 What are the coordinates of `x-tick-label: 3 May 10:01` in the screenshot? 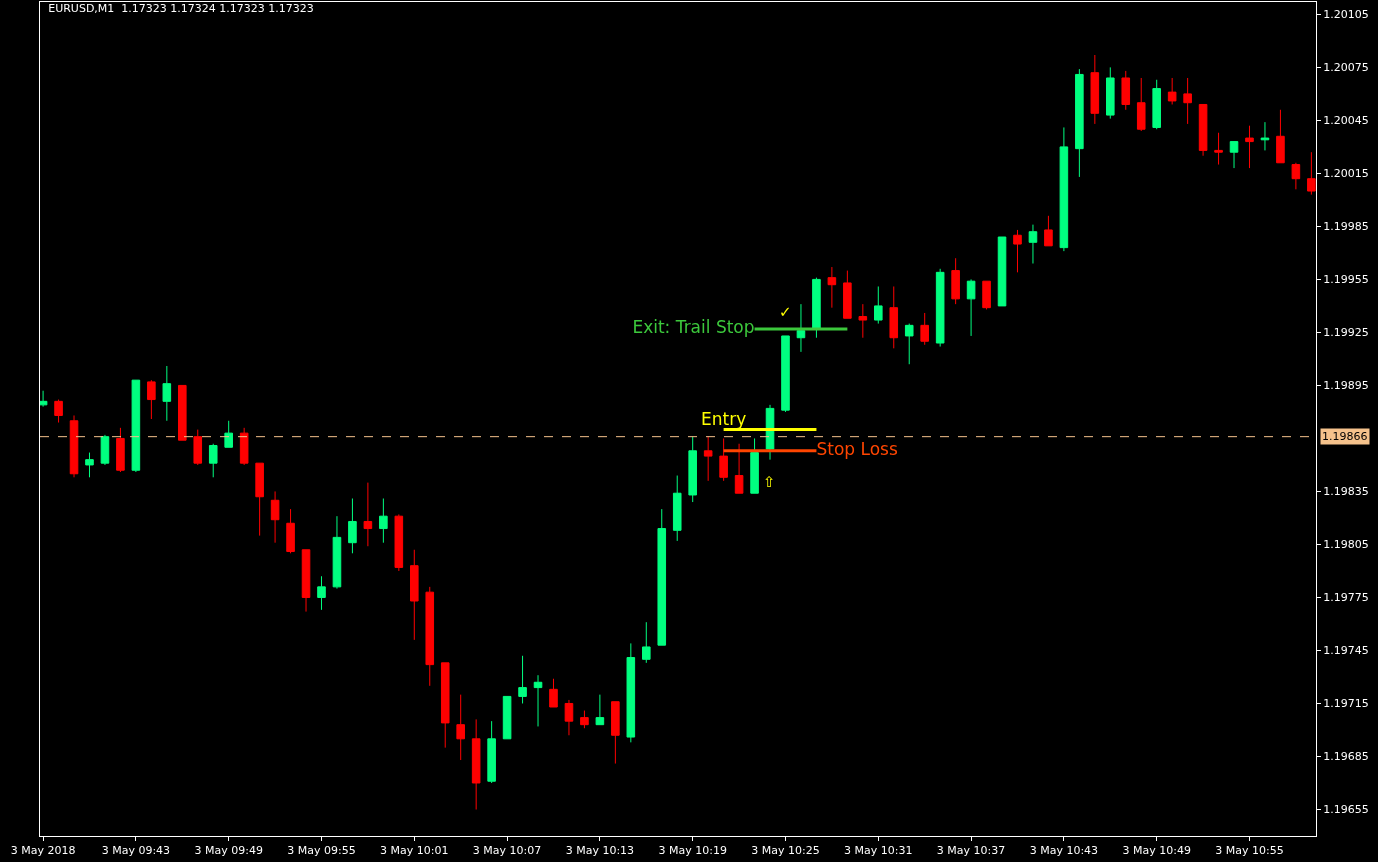 It's located at (414, 851).